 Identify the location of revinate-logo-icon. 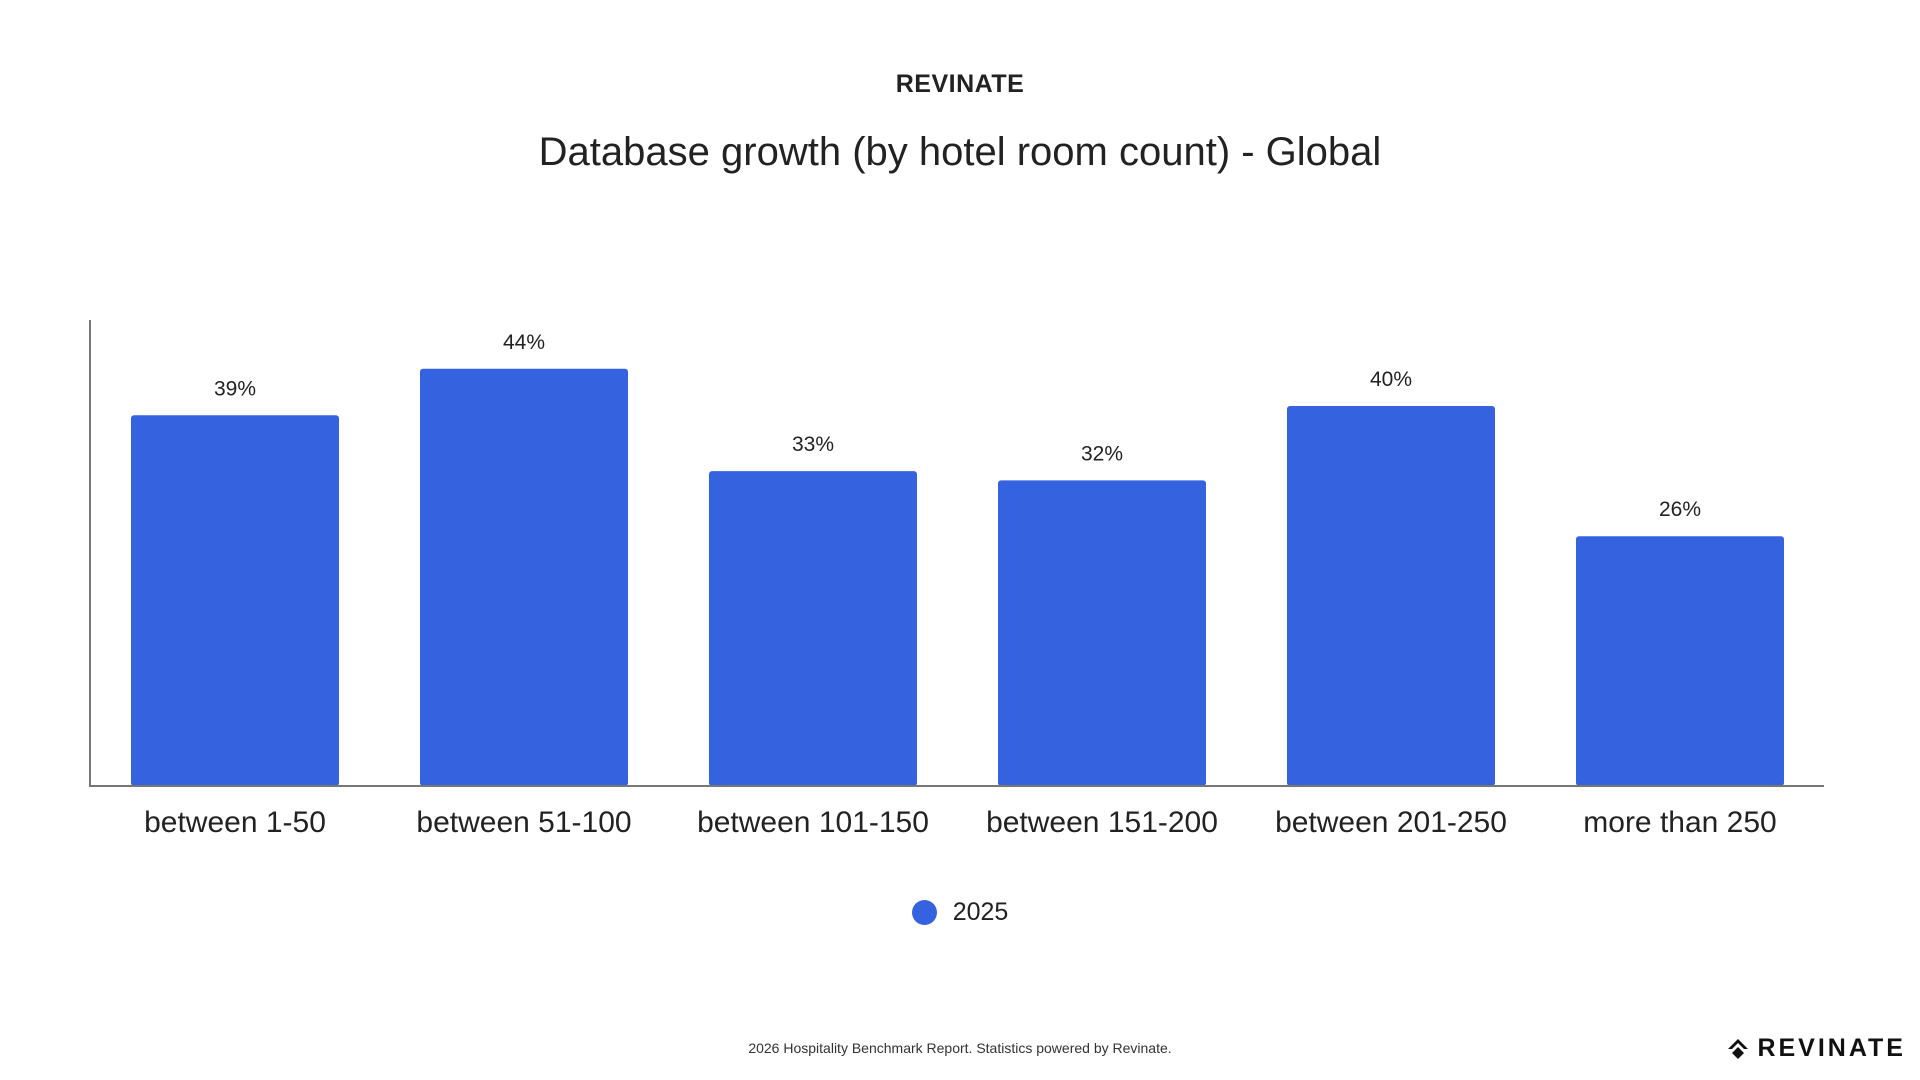
(1738, 1048).